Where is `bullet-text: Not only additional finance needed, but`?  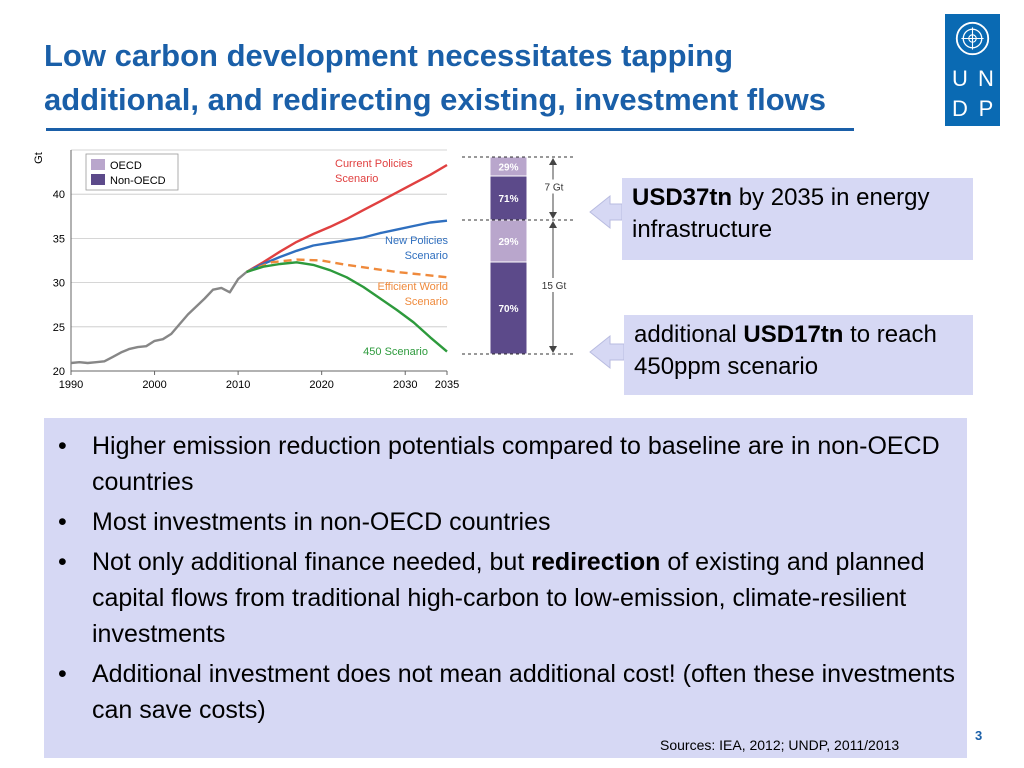 bullet-text: Not only additional finance needed, but is located at coordinates (312, 562).